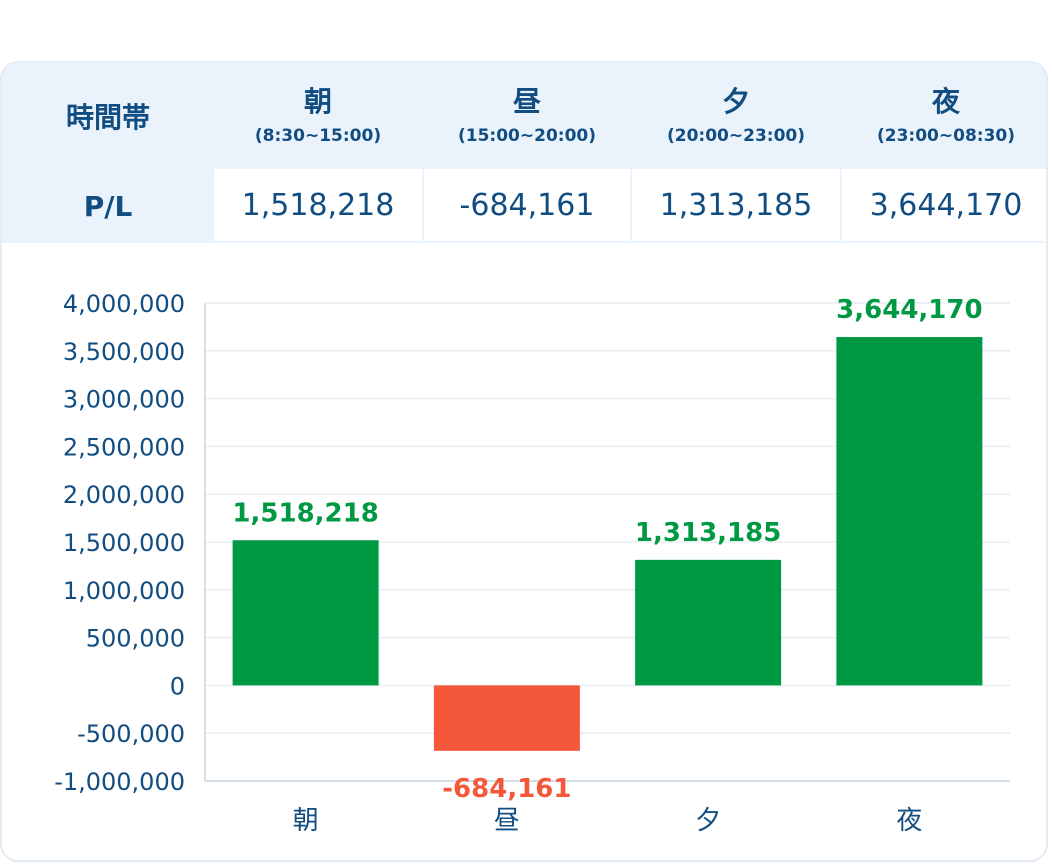 The height and width of the screenshot is (866, 1052). I want to click on column-name: 朝, so click(317, 101).